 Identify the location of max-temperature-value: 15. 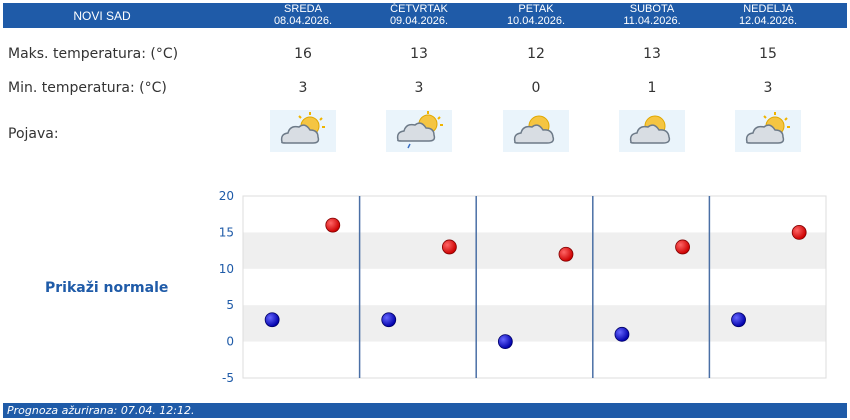
(768, 54).